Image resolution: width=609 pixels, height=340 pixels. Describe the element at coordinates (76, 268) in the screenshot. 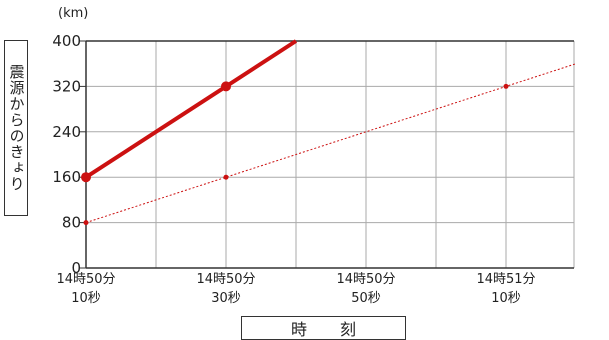

I see `y-tick-label: 0` at that location.